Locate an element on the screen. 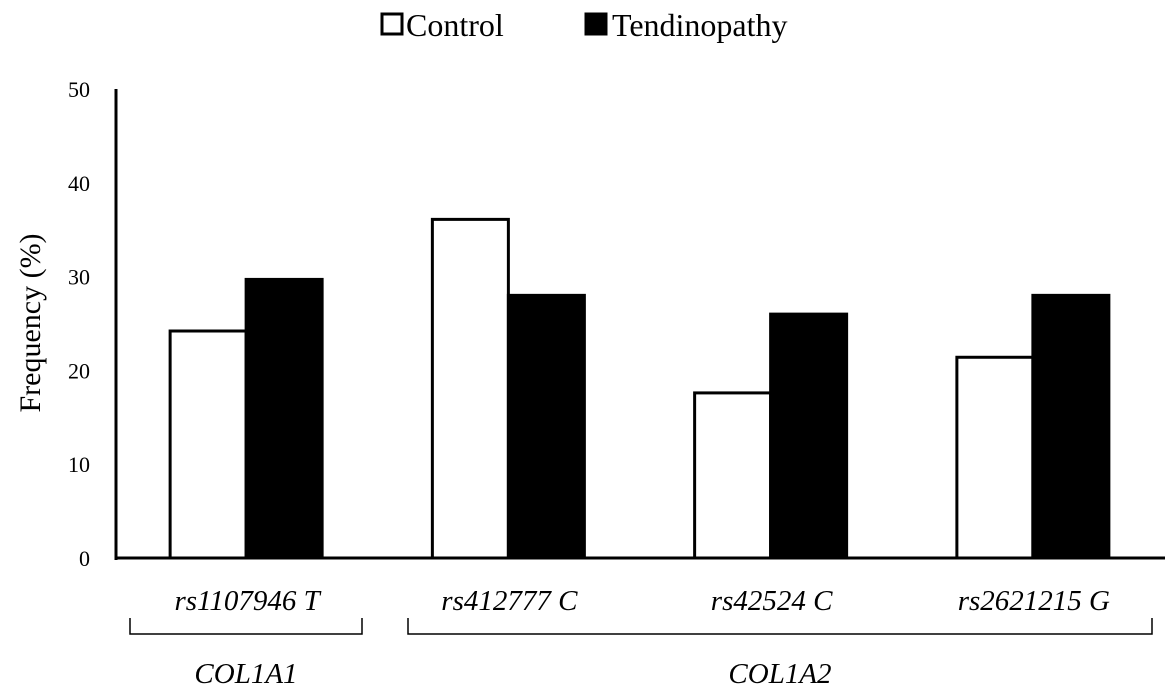  y-tick-label: 40 is located at coordinates (79, 183).